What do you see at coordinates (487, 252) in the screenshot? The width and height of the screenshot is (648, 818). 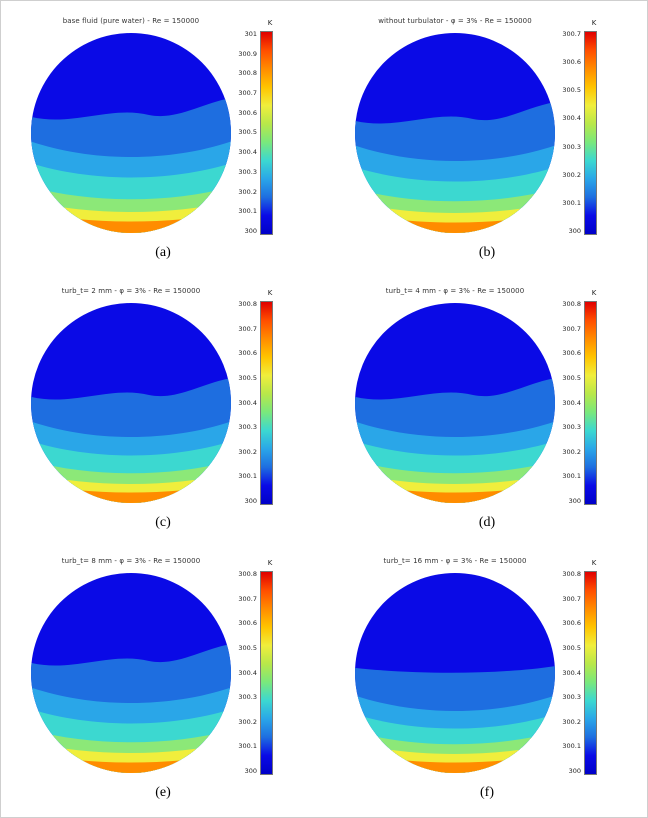 I see `panel-caption: (b)` at bounding box center [487, 252].